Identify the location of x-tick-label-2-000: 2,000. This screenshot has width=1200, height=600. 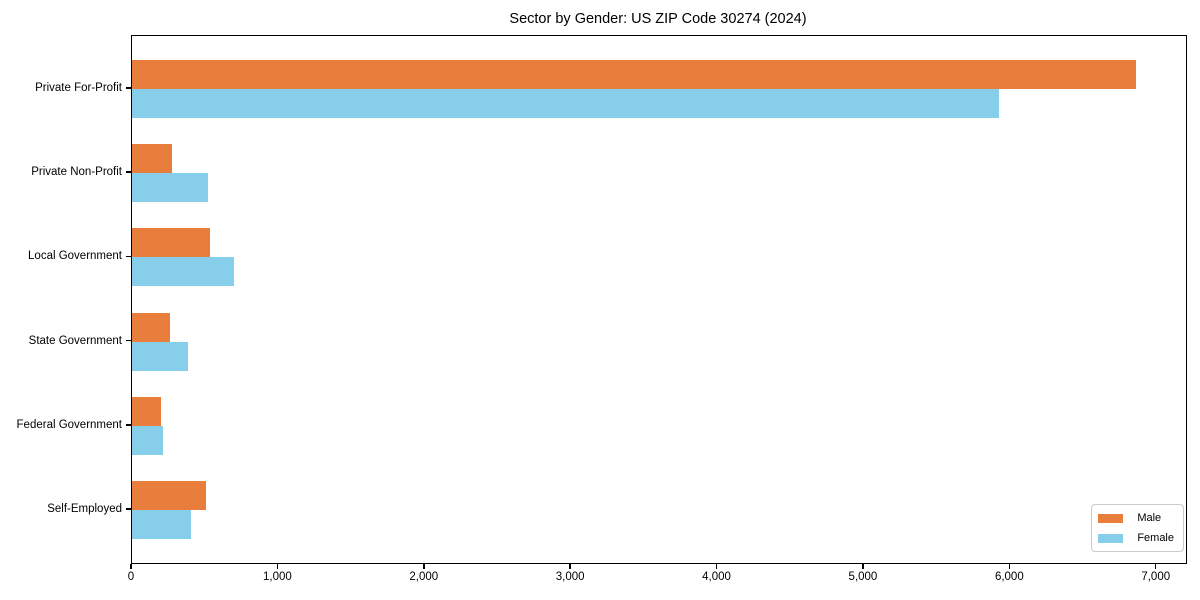
(424, 577).